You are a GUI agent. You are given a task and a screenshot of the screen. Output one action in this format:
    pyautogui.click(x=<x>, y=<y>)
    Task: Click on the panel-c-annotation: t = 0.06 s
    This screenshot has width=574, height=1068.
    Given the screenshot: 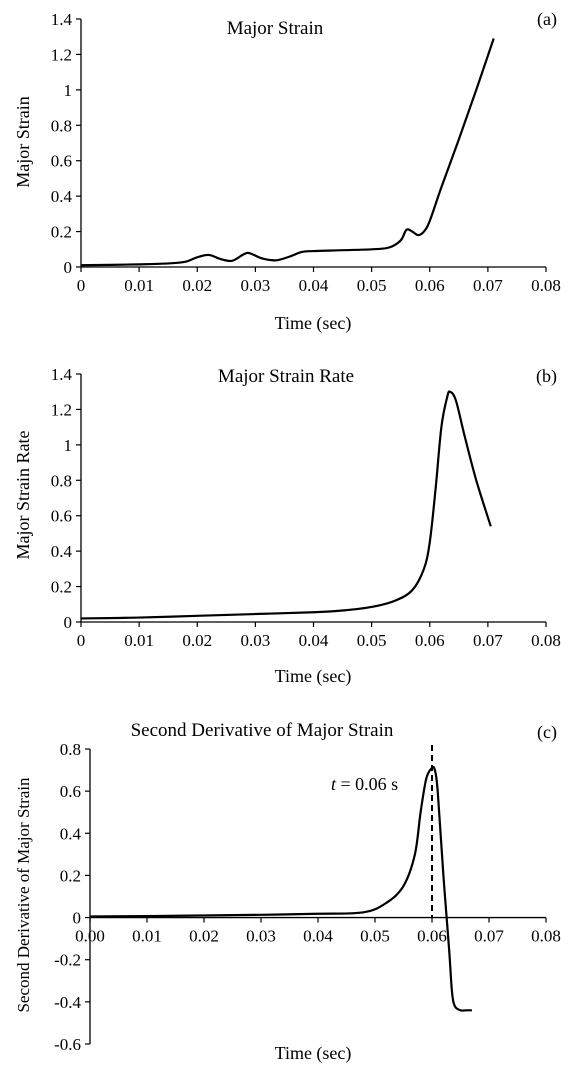 What is the action you would take?
    pyautogui.click(x=364, y=784)
    